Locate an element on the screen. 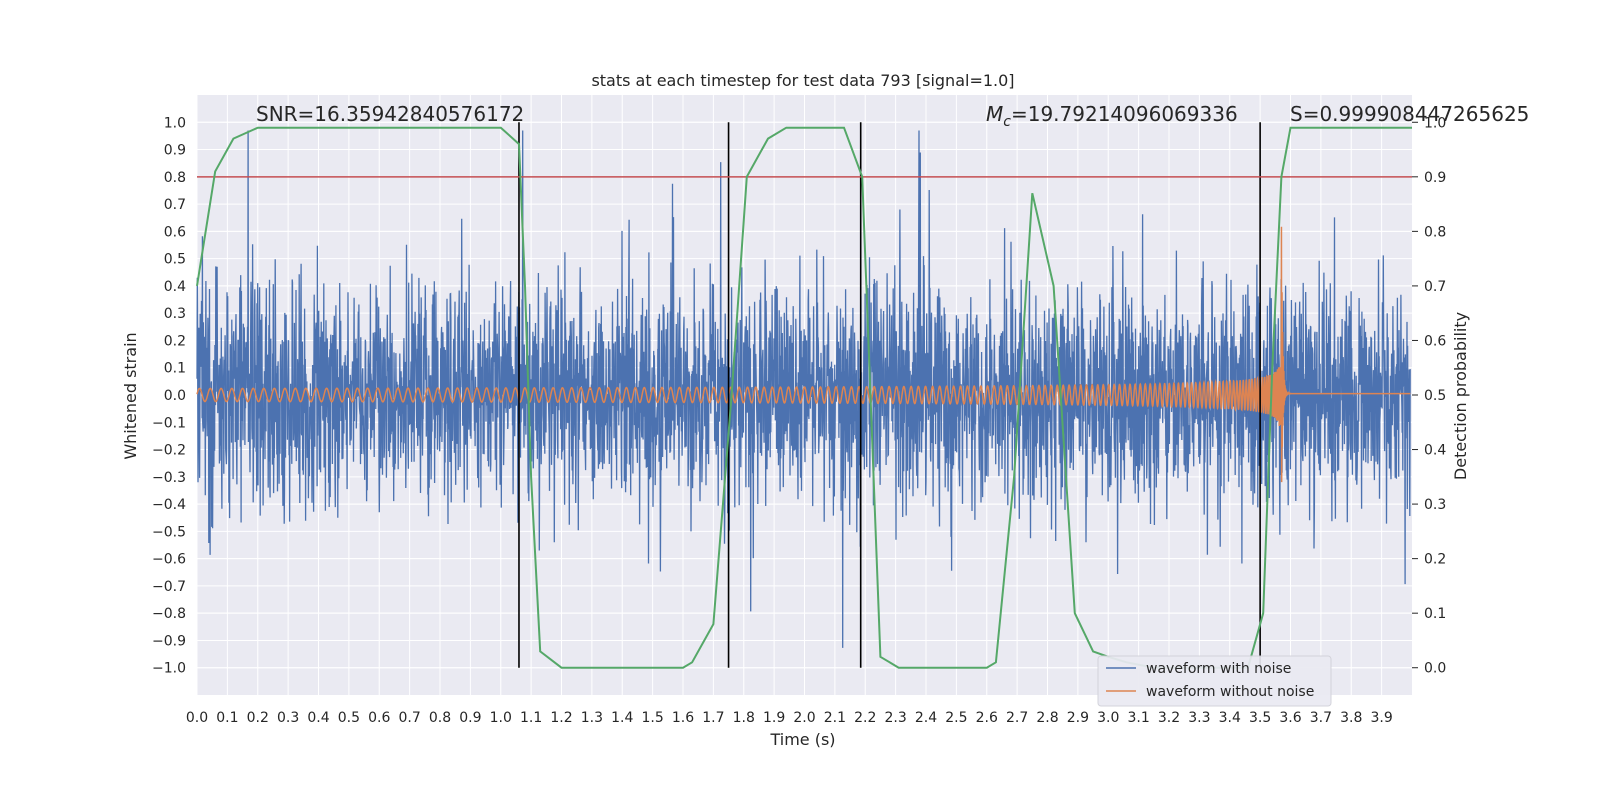 This screenshot has width=1600, height=800. y-tick-label: −0.5 is located at coordinates (169, 532).